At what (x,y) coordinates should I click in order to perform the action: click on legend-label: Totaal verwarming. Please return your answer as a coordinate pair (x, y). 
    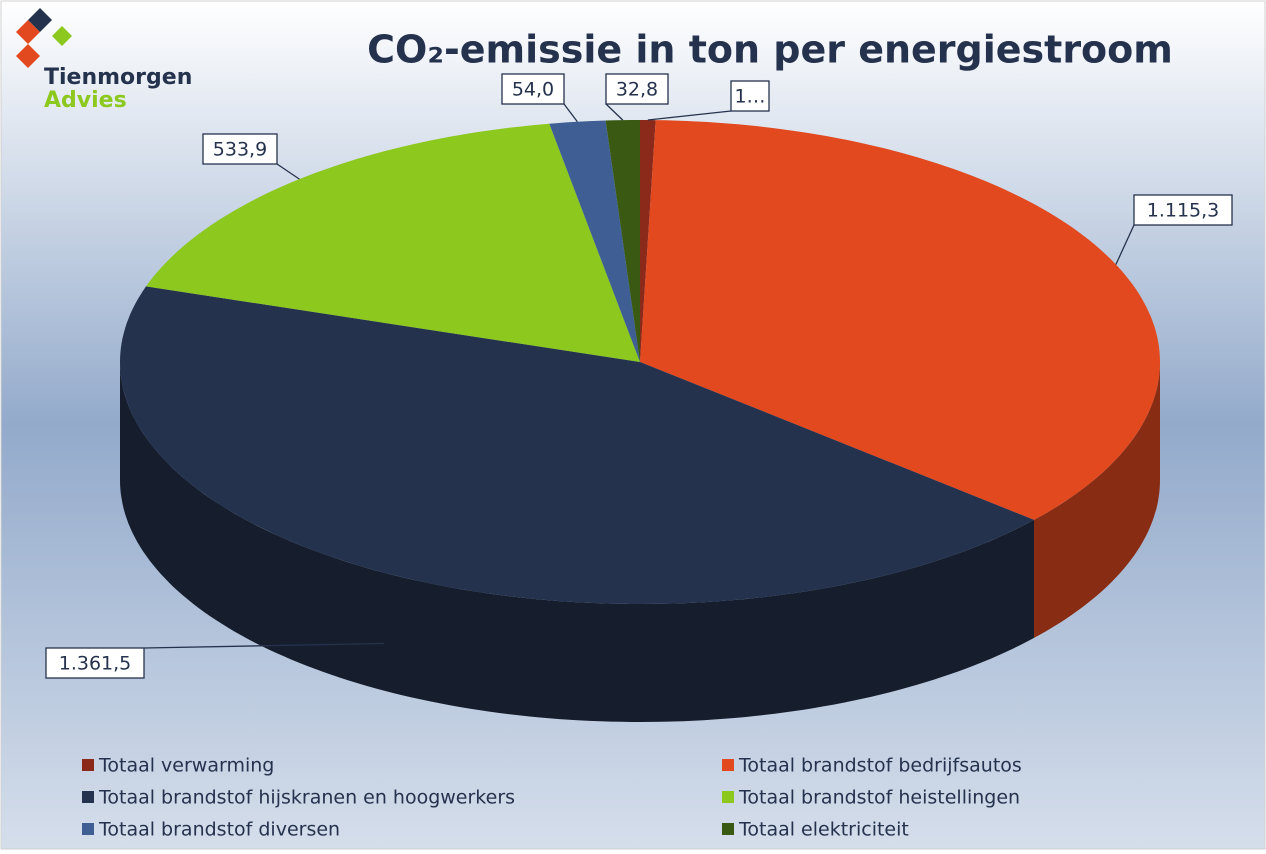
    Looking at the image, I should click on (186, 766).